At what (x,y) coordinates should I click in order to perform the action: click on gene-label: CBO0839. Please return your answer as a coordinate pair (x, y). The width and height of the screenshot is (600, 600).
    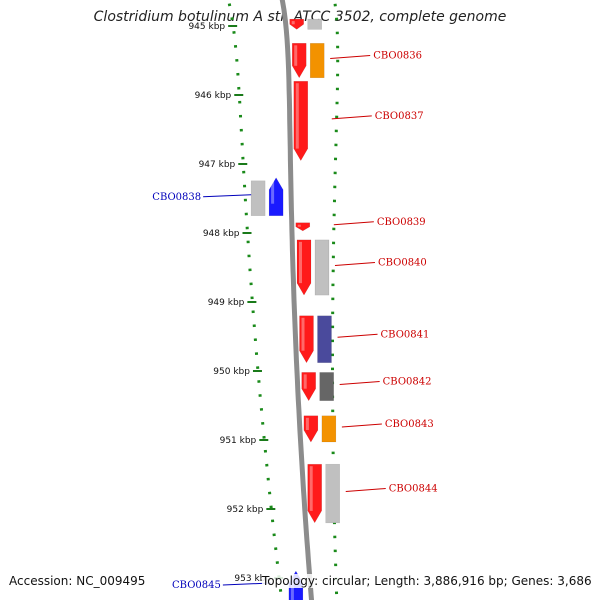
    Looking at the image, I should click on (401, 222).